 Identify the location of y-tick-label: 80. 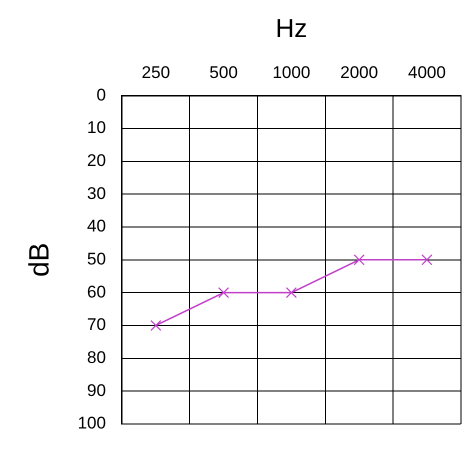
(96, 358).